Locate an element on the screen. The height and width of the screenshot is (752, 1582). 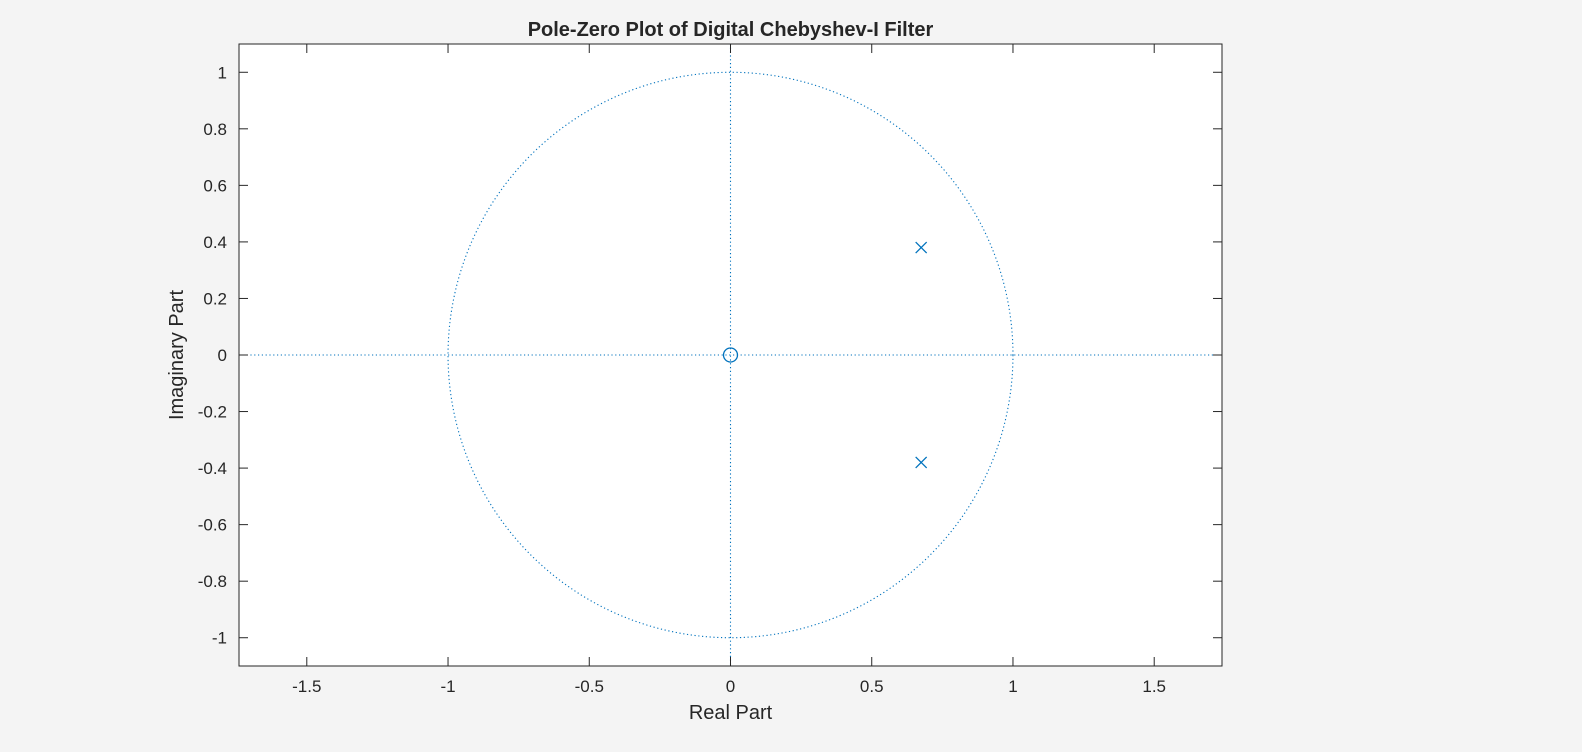
y-tick-label: 0.4 is located at coordinates (215, 242).